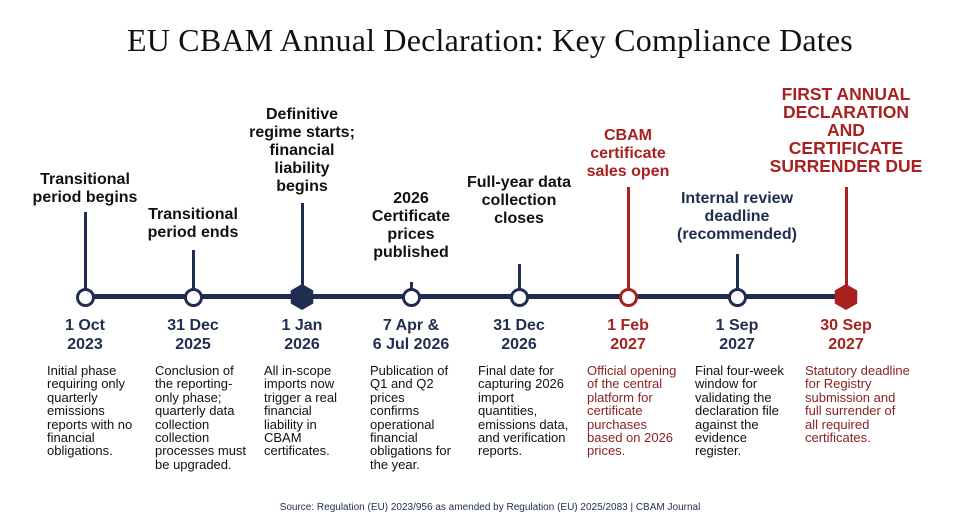 This screenshot has width=980, height=525. I want to click on milestone-date: 1 Oct 2023, so click(85, 335).